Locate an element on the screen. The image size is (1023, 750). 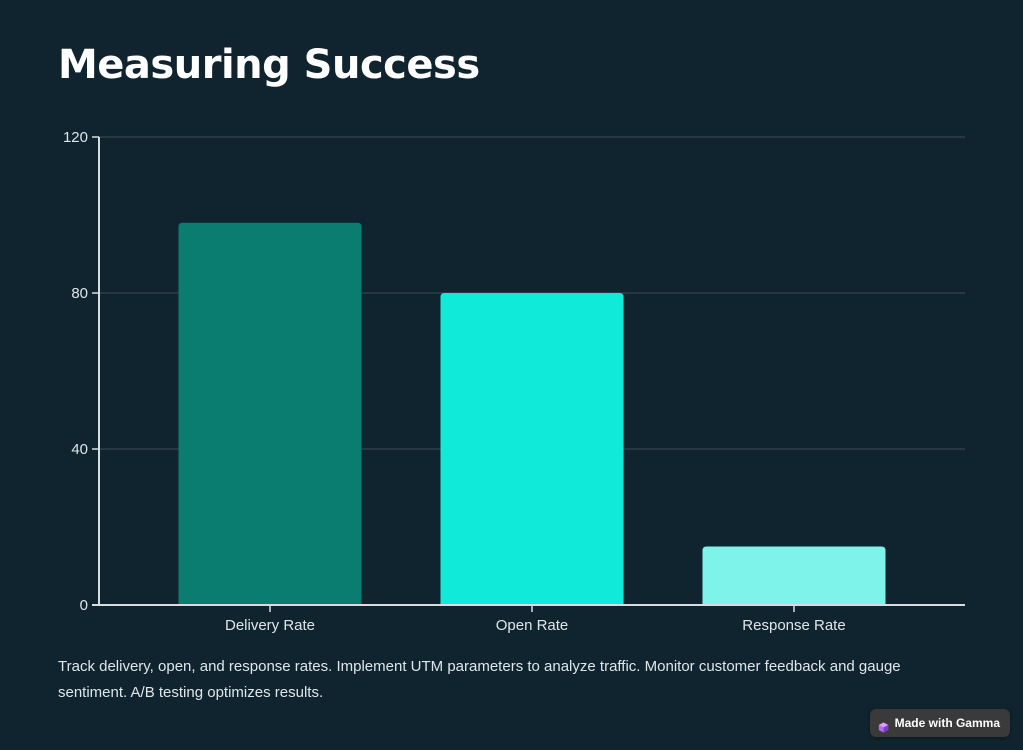
y-tick-label: 80 is located at coordinates (79, 293).